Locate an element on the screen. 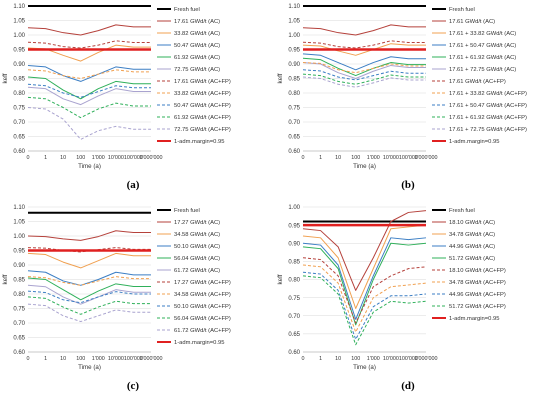  legend-label: 17.61 + 61.92 GWd/t (AC+FP) is located at coordinates (488, 118).